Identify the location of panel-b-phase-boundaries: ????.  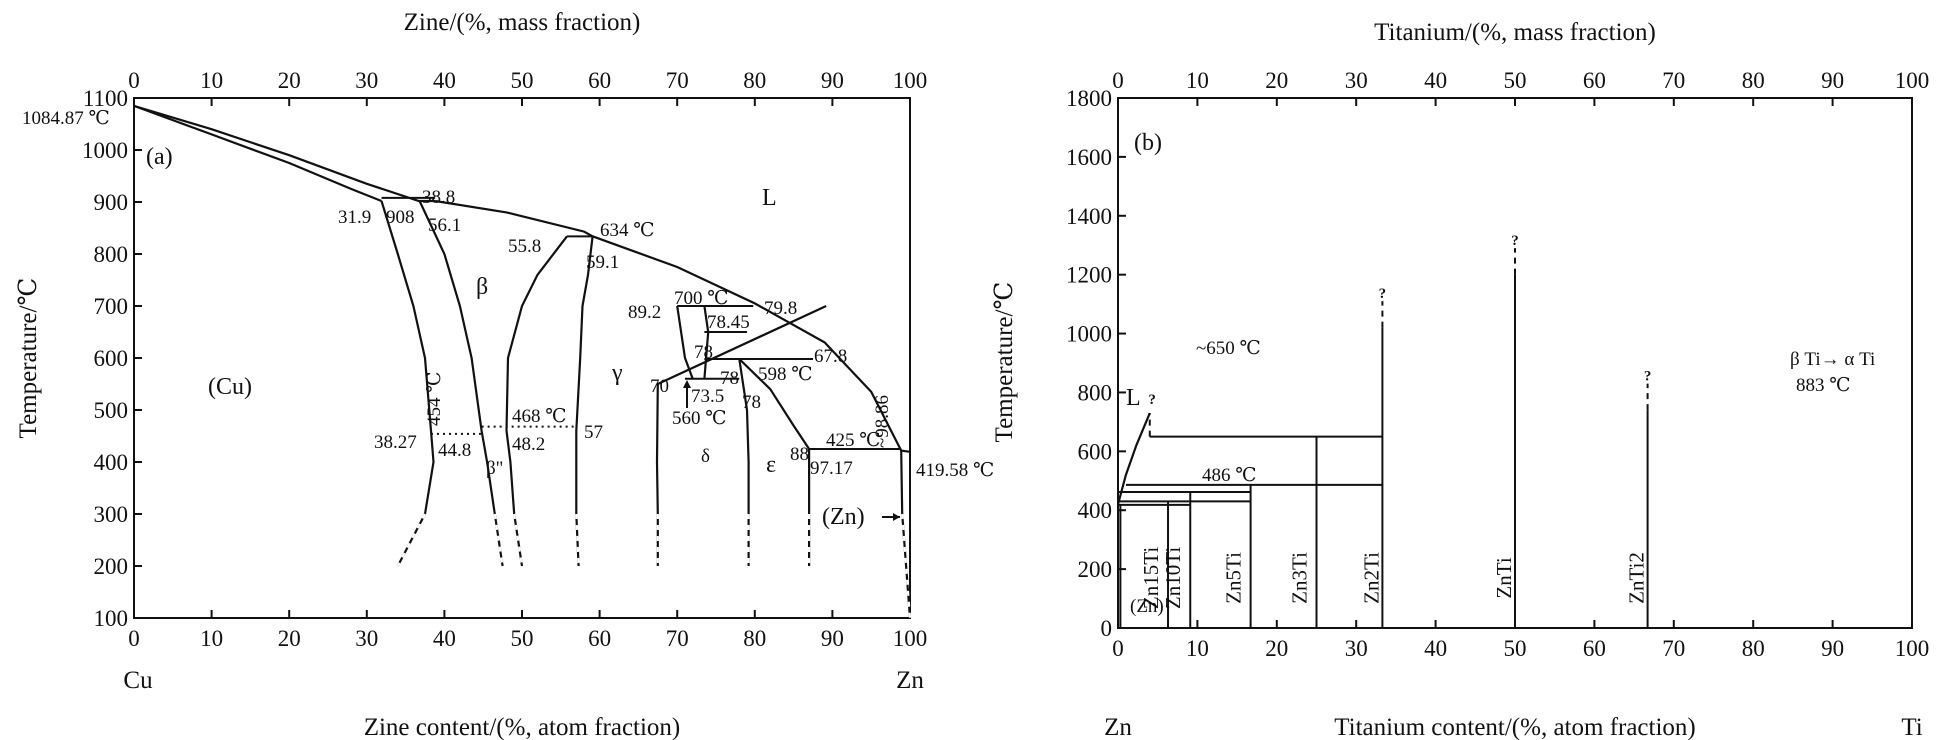
(1384, 430).